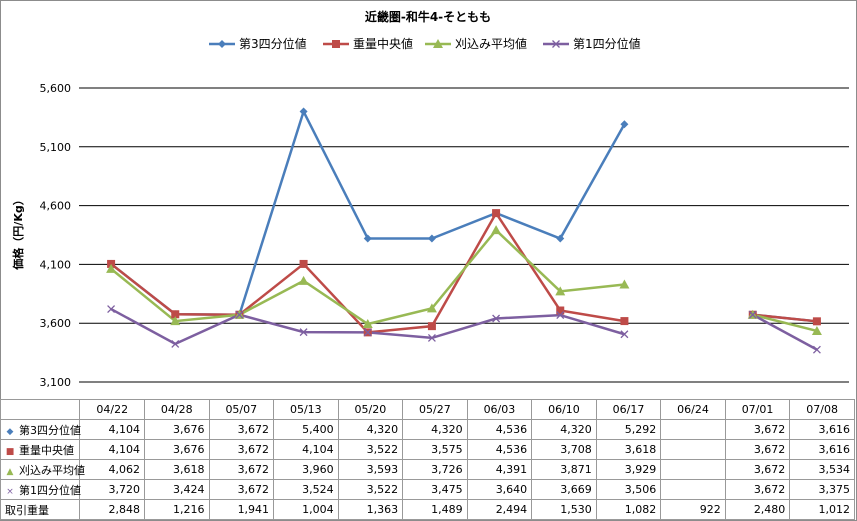 The image size is (857, 521). What do you see at coordinates (628, 509) in the screenshot?
I see `table-cell: 1,082` at bounding box center [628, 509].